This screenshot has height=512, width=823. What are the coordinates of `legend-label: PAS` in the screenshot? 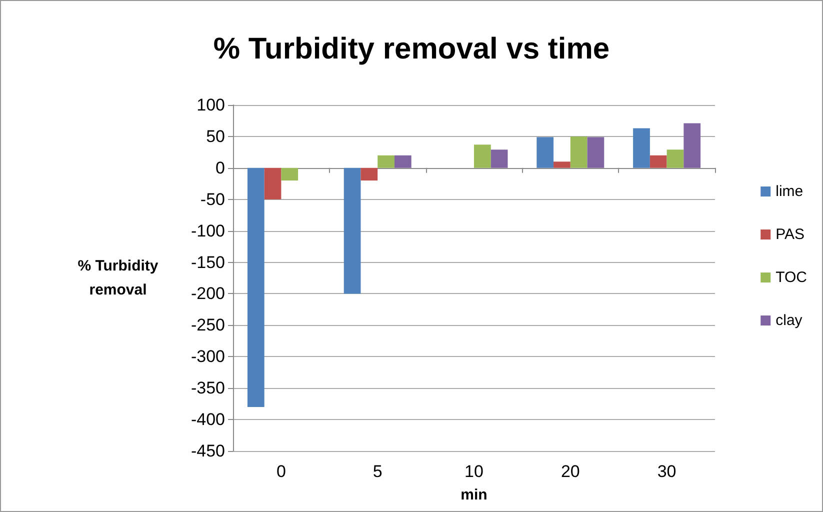 It's located at (790, 234).